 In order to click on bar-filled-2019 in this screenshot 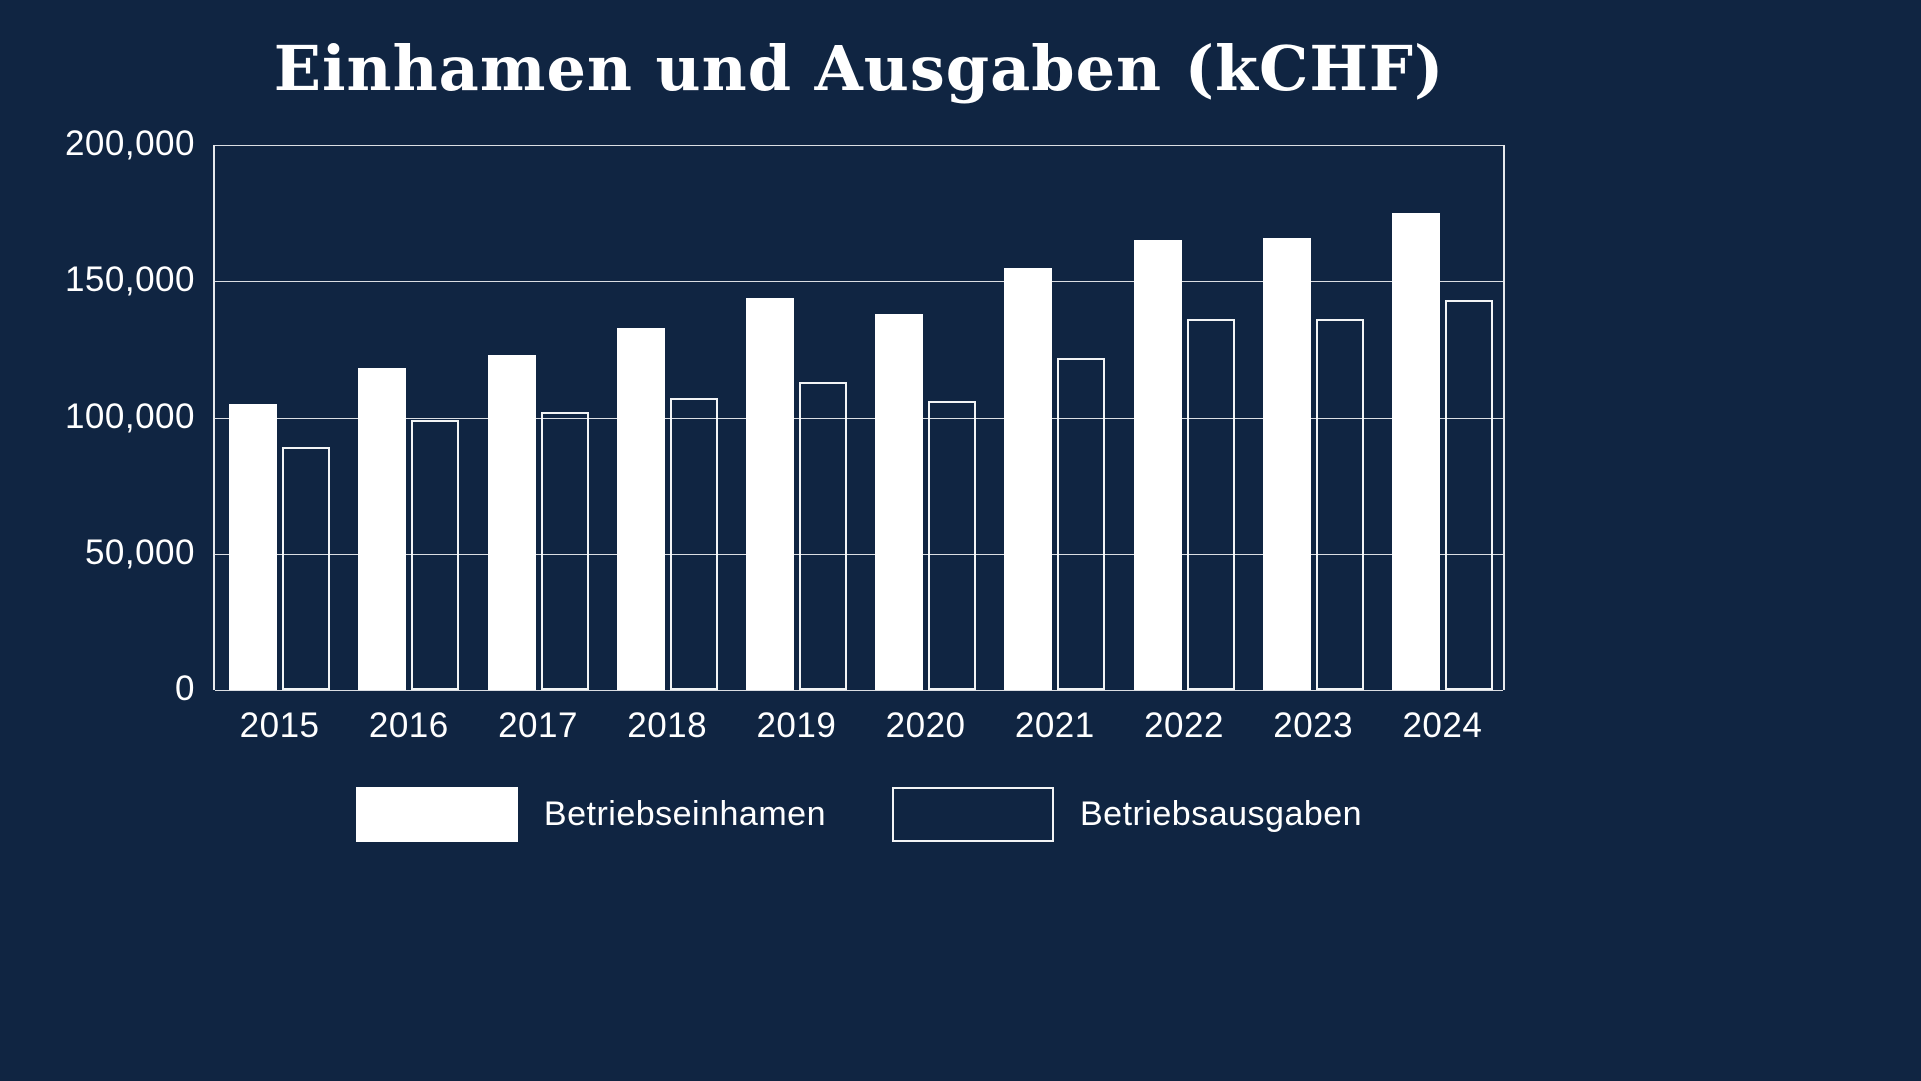, I will do `click(769, 493)`.